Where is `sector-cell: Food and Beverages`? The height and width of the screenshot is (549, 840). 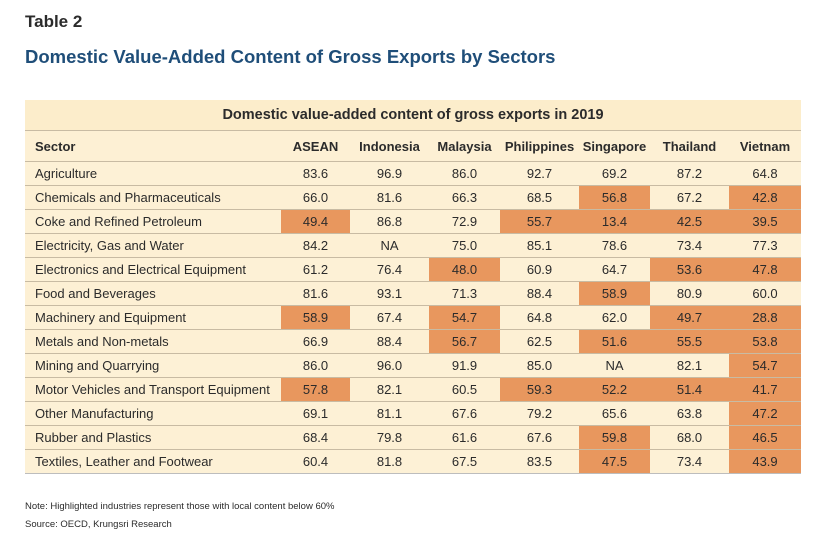 sector-cell: Food and Beverages is located at coordinates (153, 293).